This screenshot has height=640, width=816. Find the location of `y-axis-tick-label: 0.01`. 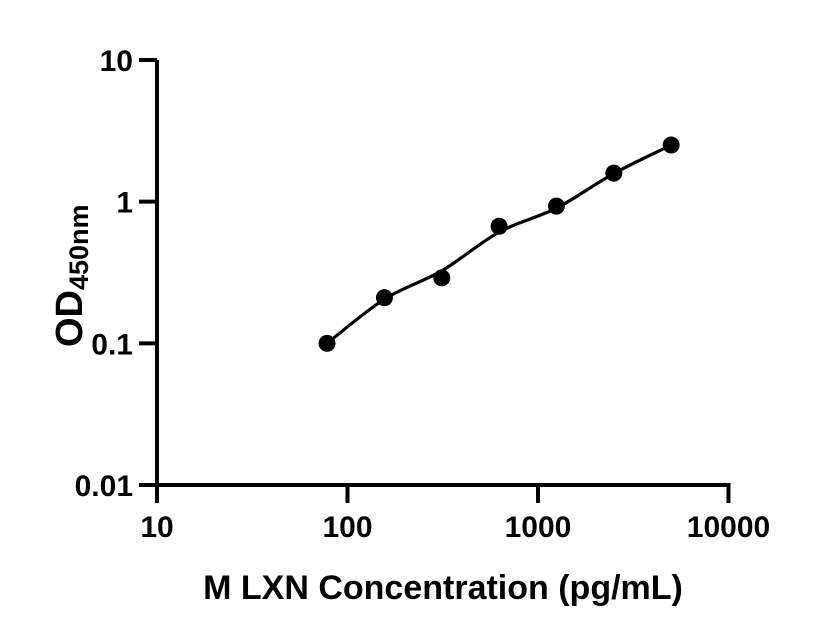

y-axis-tick-label: 0.01 is located at coordinates (104, 486).